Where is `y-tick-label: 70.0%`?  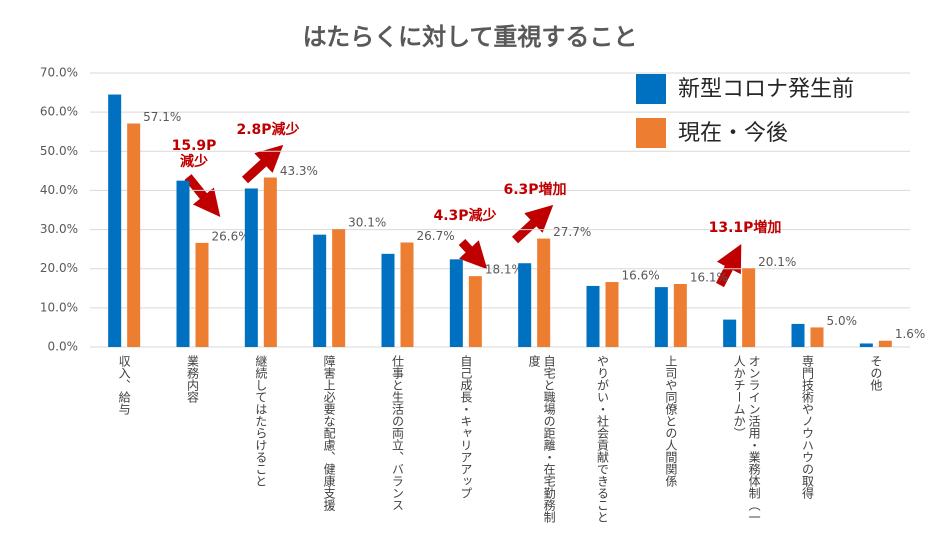 y-tick-label: 70.0% is located at coordinates (59, 73).